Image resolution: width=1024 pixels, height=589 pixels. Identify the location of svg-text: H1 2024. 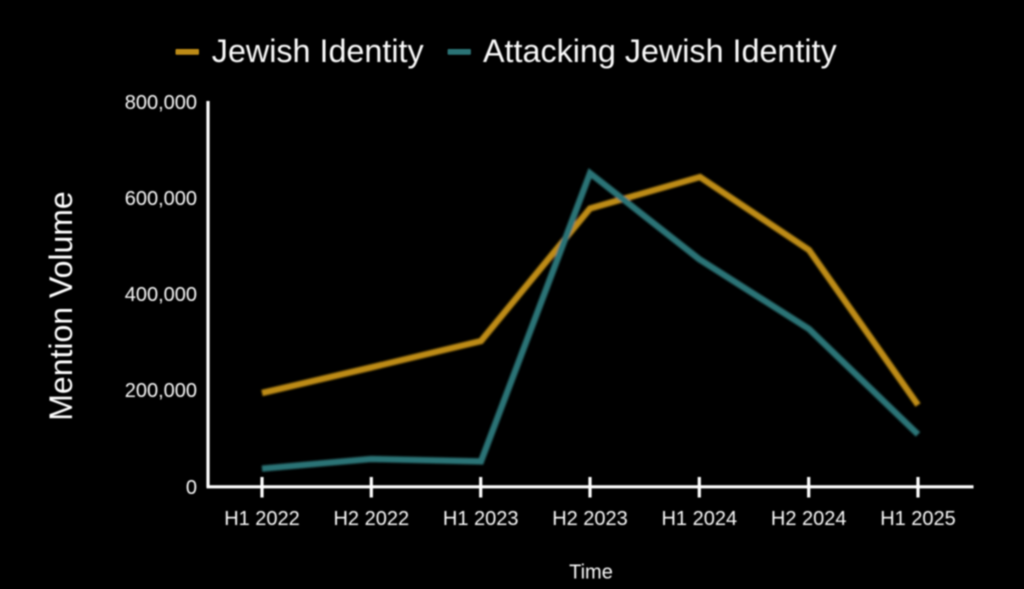
(699, 519).